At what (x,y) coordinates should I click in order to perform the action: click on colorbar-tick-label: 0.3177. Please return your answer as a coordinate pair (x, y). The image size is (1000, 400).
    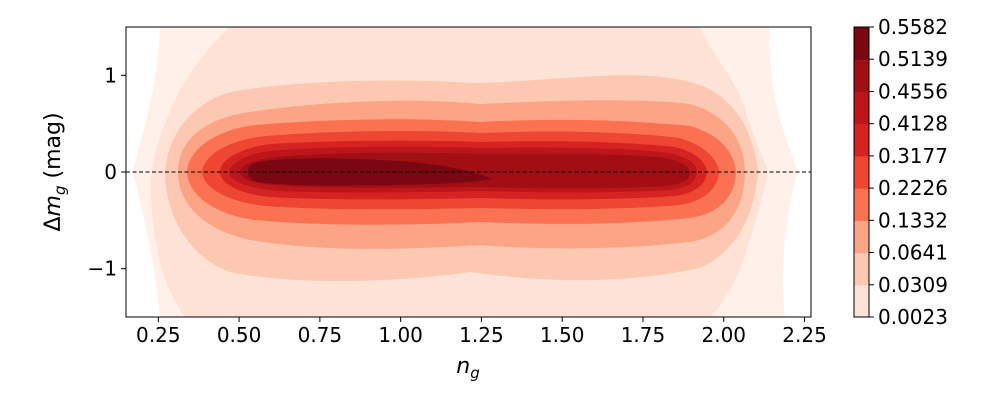
    Looking at the image, I should click on (913, 156).